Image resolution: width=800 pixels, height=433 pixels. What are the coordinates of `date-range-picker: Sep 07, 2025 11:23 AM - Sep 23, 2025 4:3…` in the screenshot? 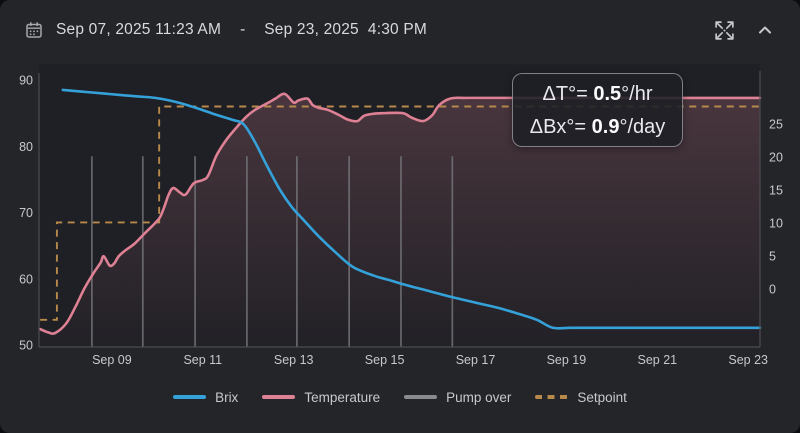 It's located at (226, 30).